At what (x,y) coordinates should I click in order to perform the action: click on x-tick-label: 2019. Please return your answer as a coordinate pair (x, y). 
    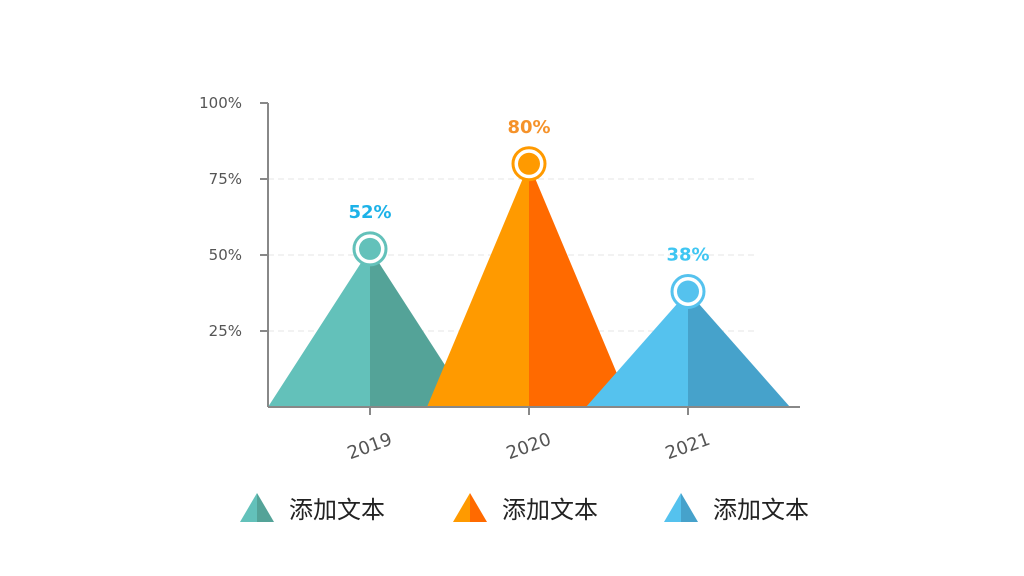
    Looking at the image, I should click on (370, 446).